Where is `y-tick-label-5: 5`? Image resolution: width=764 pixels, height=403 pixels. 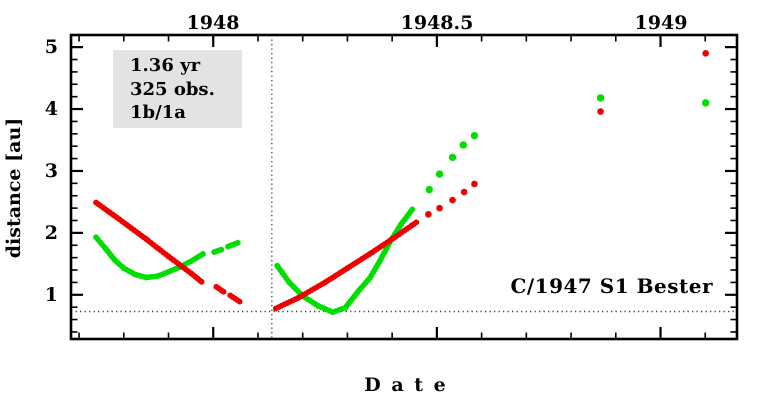 y-tick-label-5: 5 is located at coordinates (51, 47).